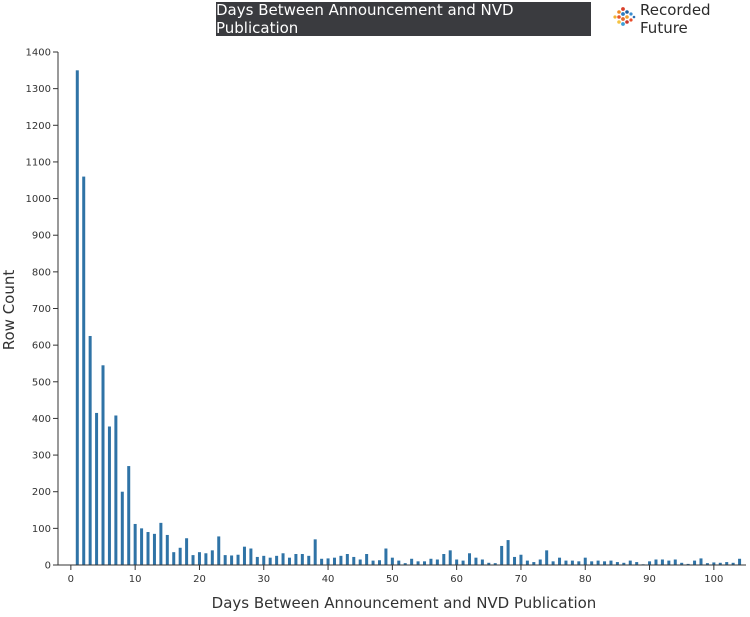  Describe the element at coordinates (41, 492) in the screenshot. I see `y-tick-label: 200` at that location.